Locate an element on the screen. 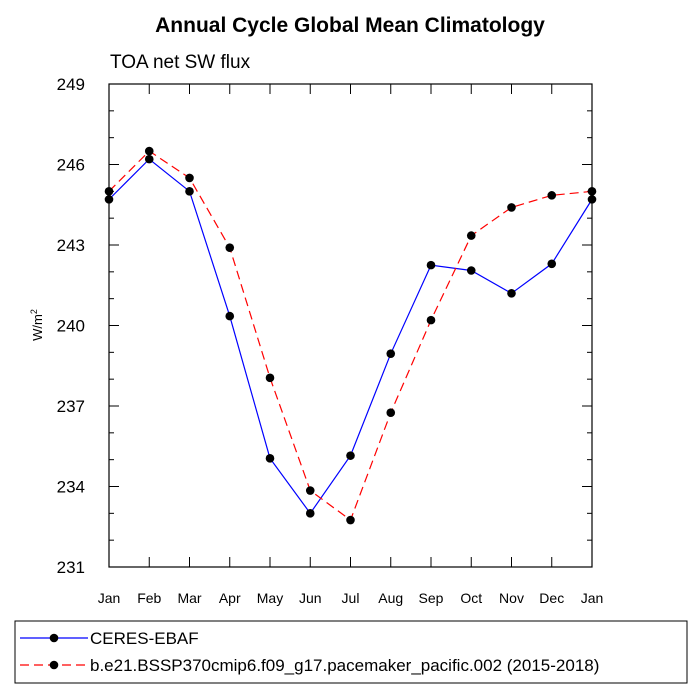 The image size is (700, 700). y-tick-label: 243 is located at coordinates (71, 245).